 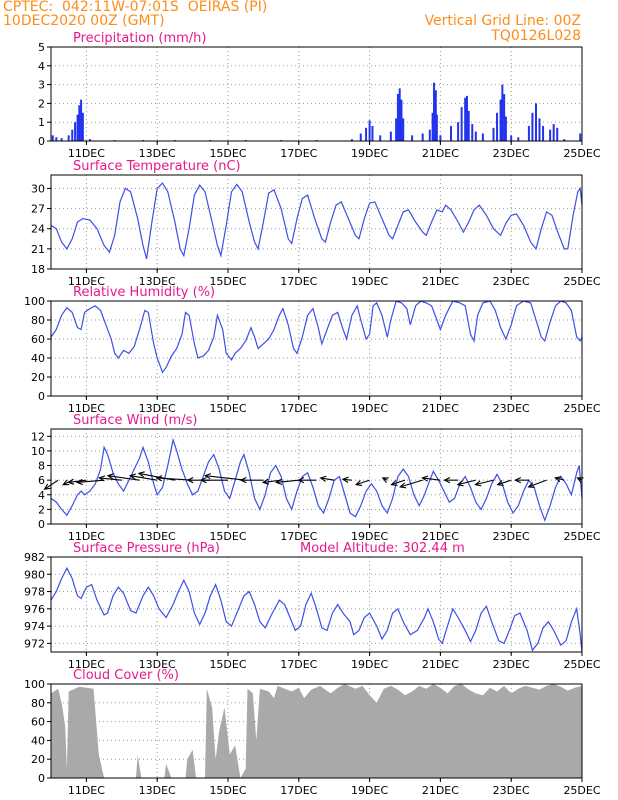 I want to click on y-tick-label: 982, so click(x=34, y=557).